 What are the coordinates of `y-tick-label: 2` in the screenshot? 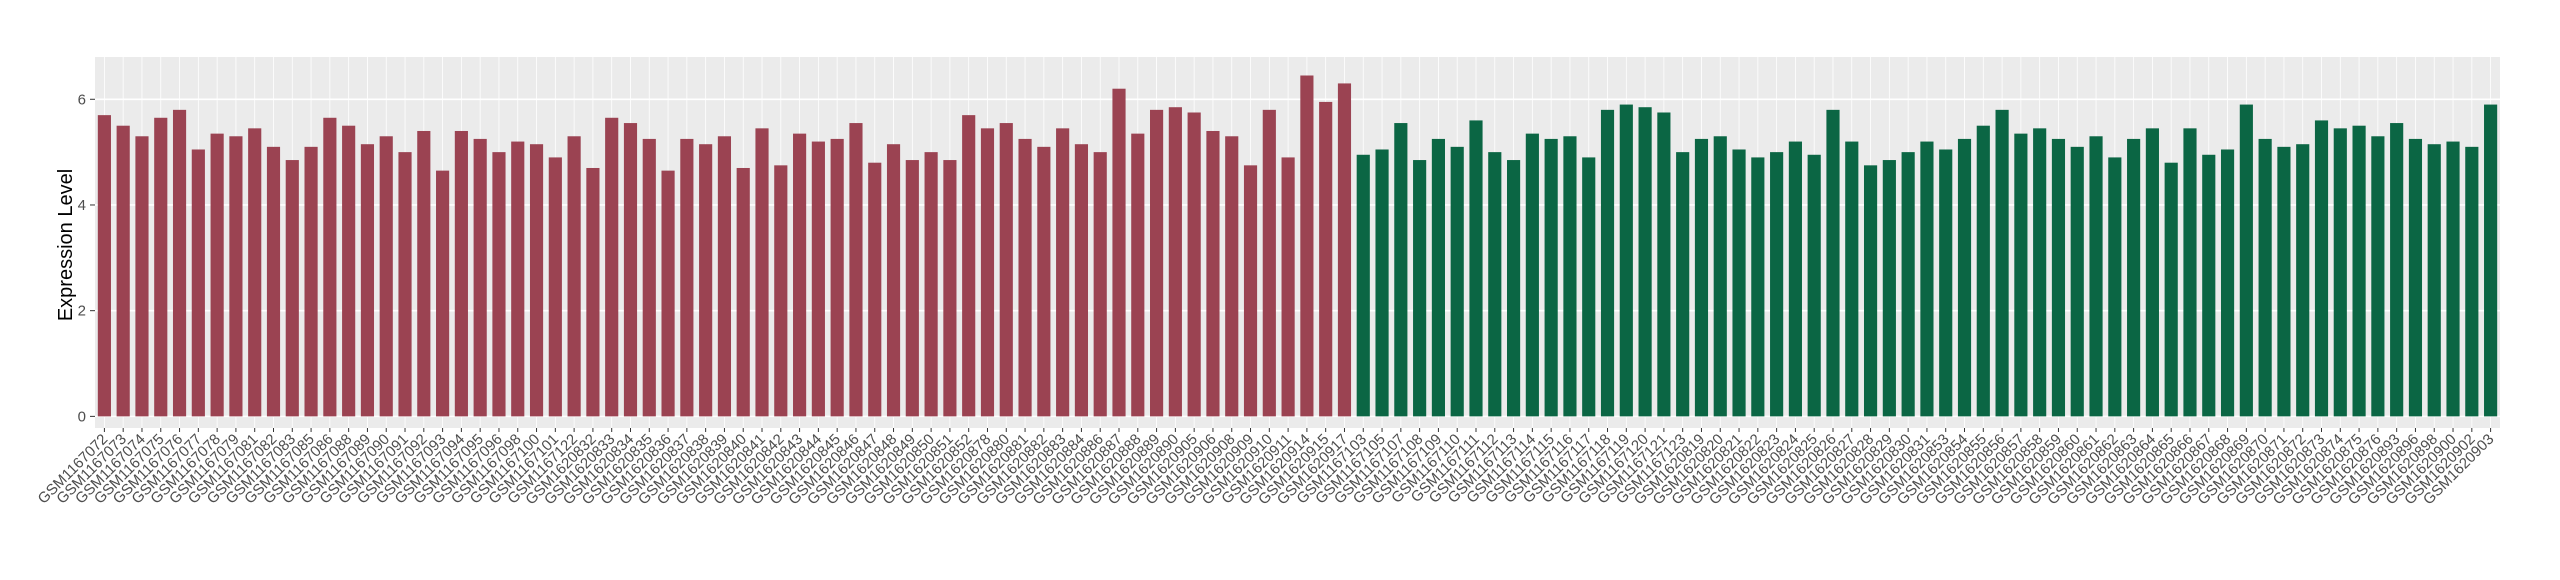 It's located at (82, 311).